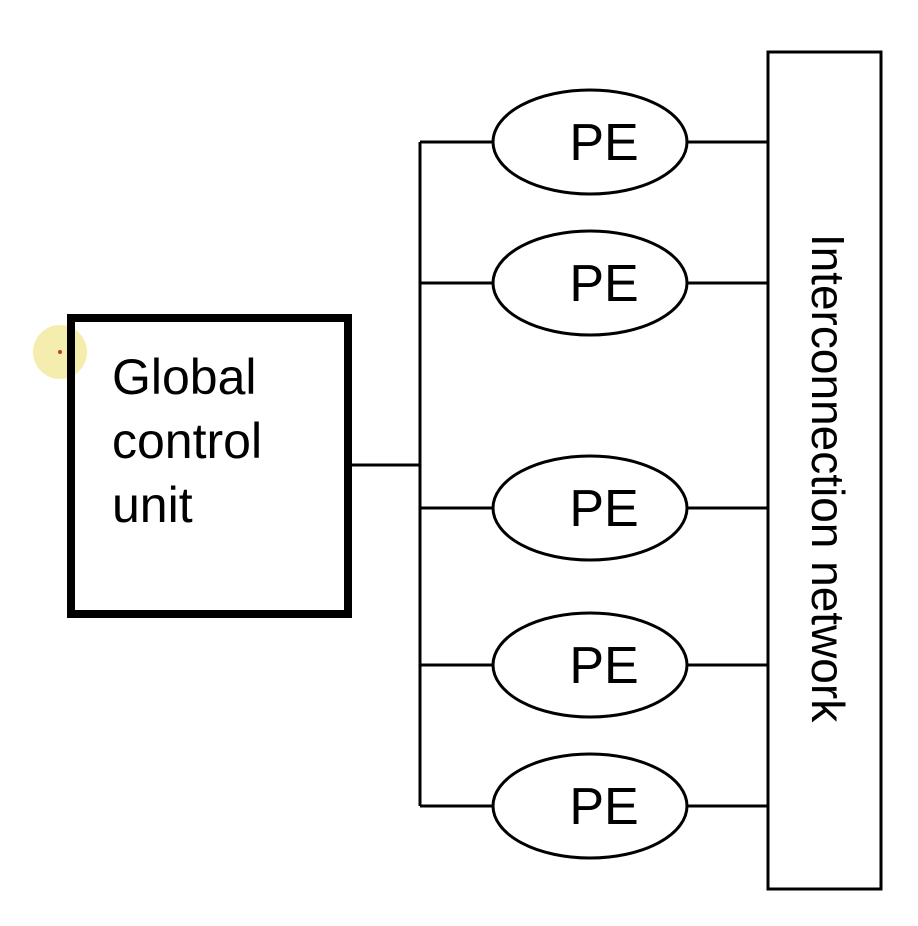  I want to click on interconnection-network: Interconnection network, so click(824, 470).